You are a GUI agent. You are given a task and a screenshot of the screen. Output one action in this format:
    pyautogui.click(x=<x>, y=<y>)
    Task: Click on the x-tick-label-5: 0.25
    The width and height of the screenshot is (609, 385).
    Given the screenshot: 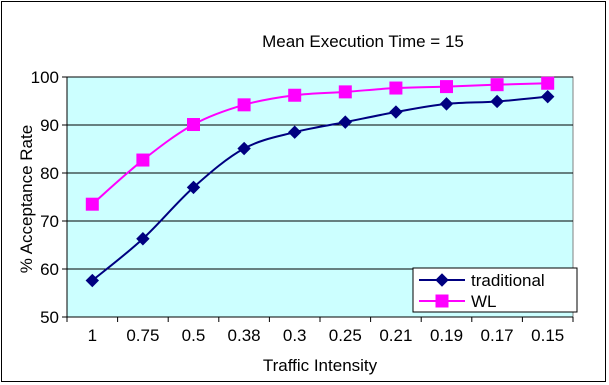 What is the action you would take?
    pyautogui.click(x=345, y=335)
    